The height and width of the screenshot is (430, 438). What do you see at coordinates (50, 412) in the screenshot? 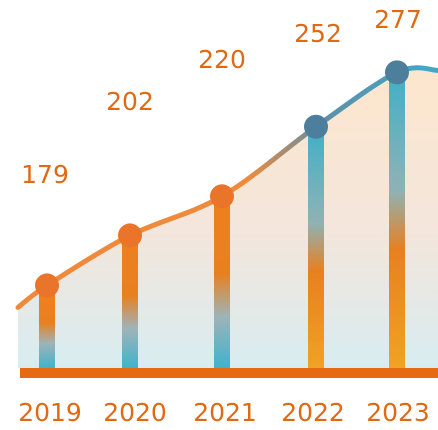
I see `year-label-2019: 2019` at bounding box center [50, 412].